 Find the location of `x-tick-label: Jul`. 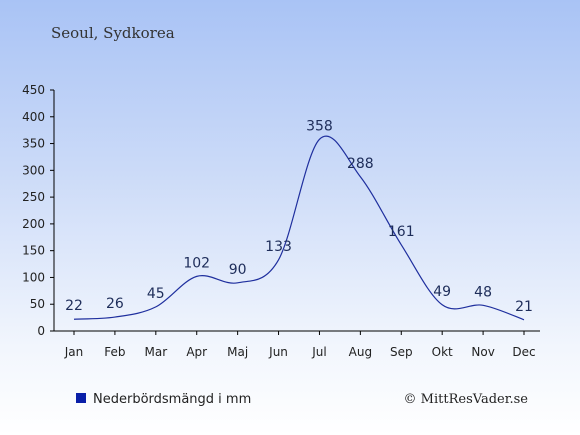

x-tick-label: Jul is located at coordinates (318, 352).